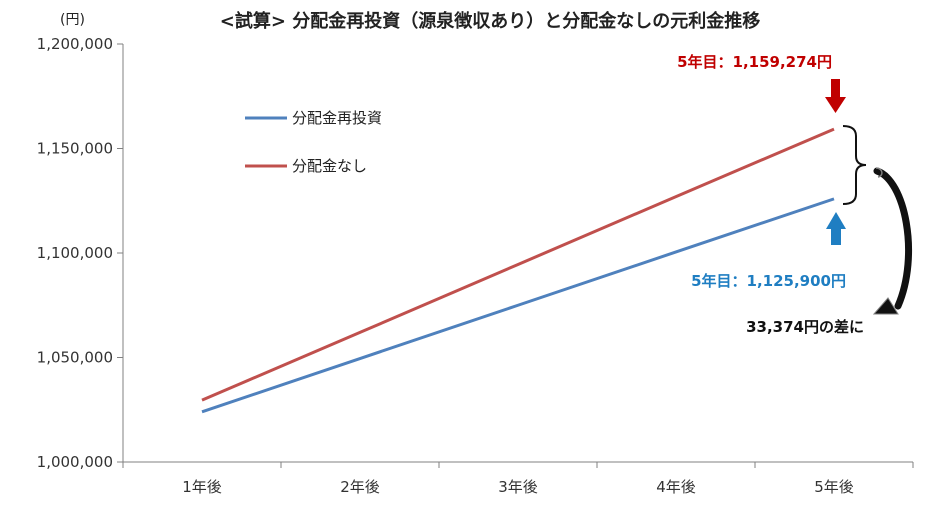  I want to click on x-ticks: 1年後 2年後 3年後 4年後 5年後, so click(518, 479).